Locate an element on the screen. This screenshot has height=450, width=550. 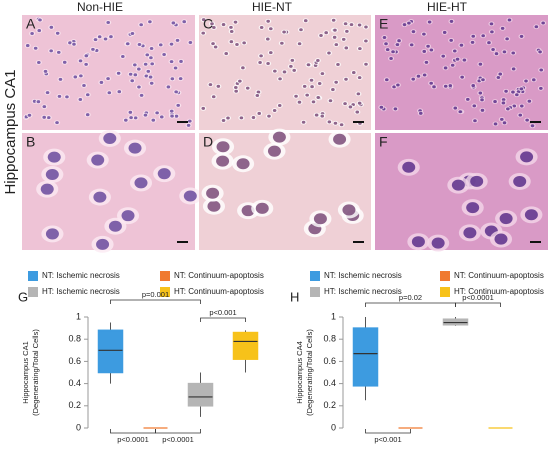
p-value: p=0.001 is located at coordinates (155, 294).